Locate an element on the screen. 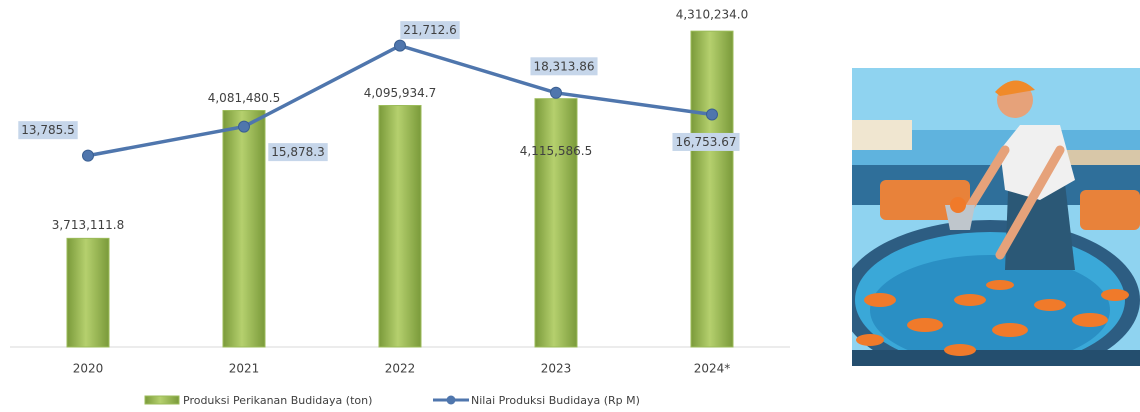 The image size is (1140, 412). data-label: 21,712.6 is located at coordinates (429, 30).